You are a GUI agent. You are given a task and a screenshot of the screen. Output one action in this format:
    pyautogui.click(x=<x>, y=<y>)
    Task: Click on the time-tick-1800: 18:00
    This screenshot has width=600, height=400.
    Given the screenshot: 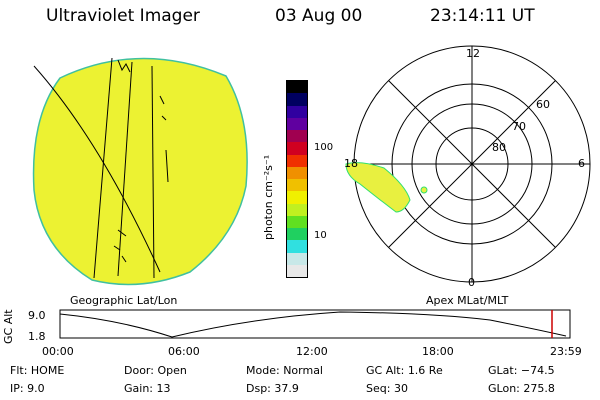 What is the action you would take?
    pyautogui.click(x=438, y=351)
    